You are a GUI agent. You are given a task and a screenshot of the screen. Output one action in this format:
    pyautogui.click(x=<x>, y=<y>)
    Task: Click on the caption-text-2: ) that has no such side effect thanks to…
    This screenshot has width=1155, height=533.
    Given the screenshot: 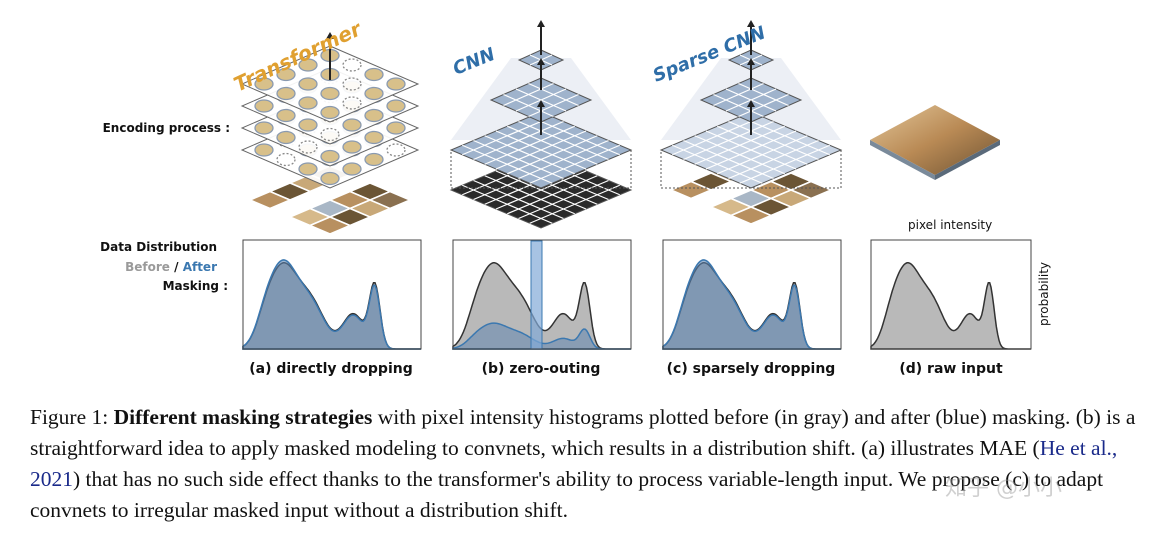 What is the action you would take?
    pyautogui.click(x=567, y=494)
    